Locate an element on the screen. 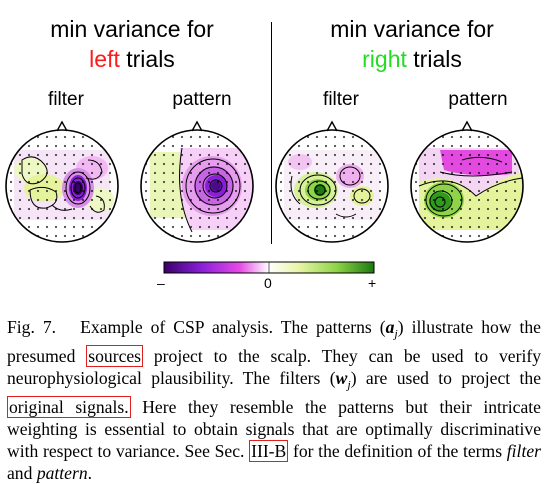 Image resolution: width=548 pixels, height=484 pixels. label-filter-right: filter is located at coordinates (341, 99).